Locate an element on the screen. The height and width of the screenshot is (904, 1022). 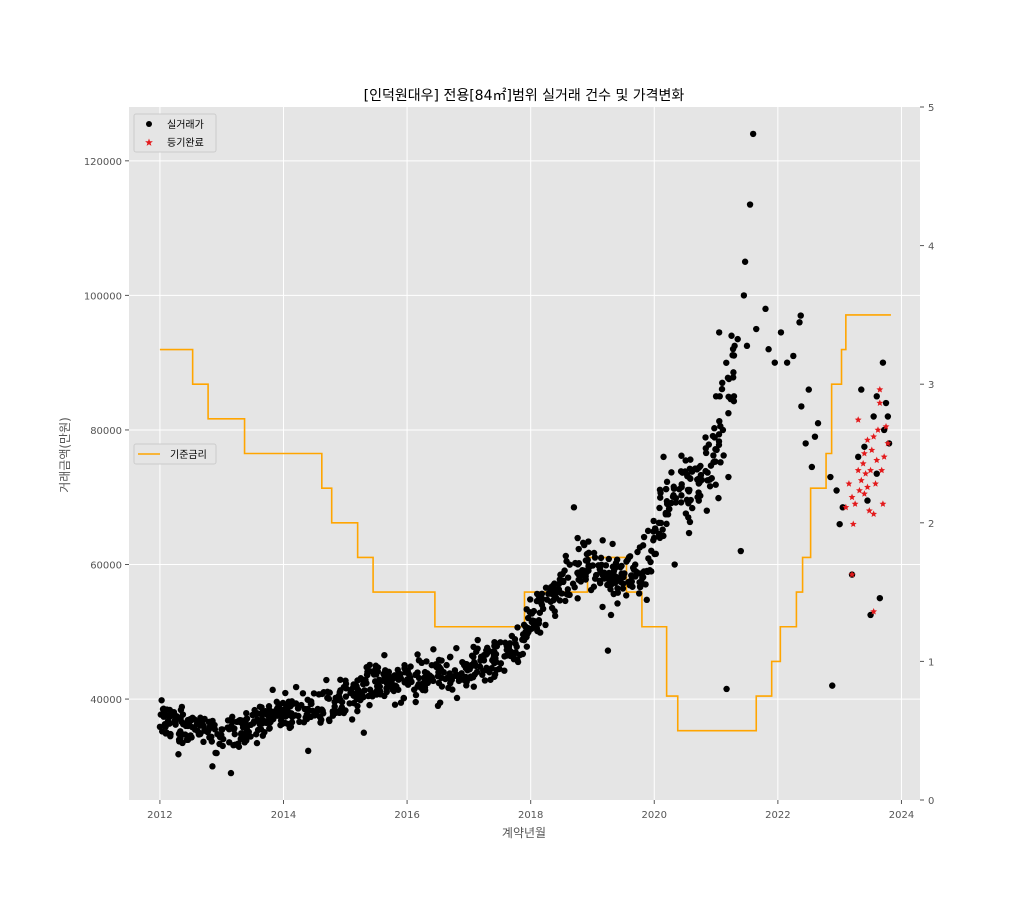
legend-rate: 기준금리 is located at coordinates (175, 454).